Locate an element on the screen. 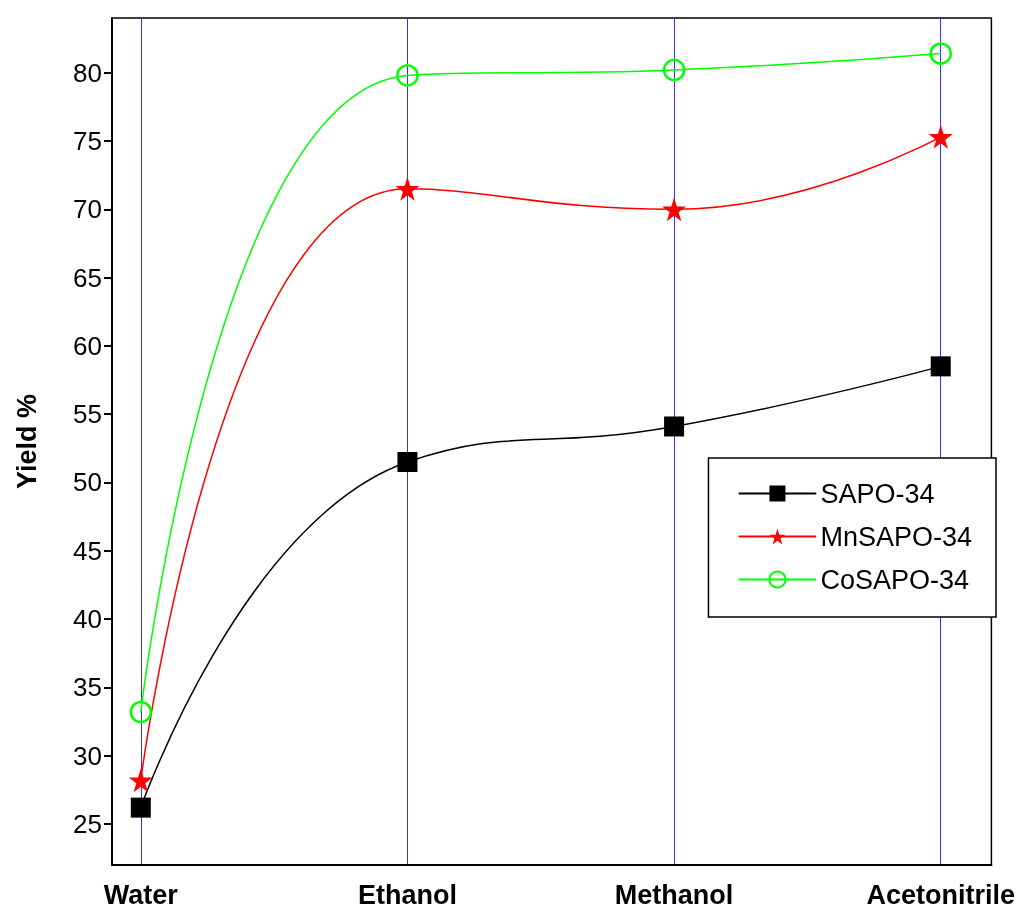 The height and width of the screenshot is (923, 1018). y-tick-label: 80 is located at coordinates (87, 72).